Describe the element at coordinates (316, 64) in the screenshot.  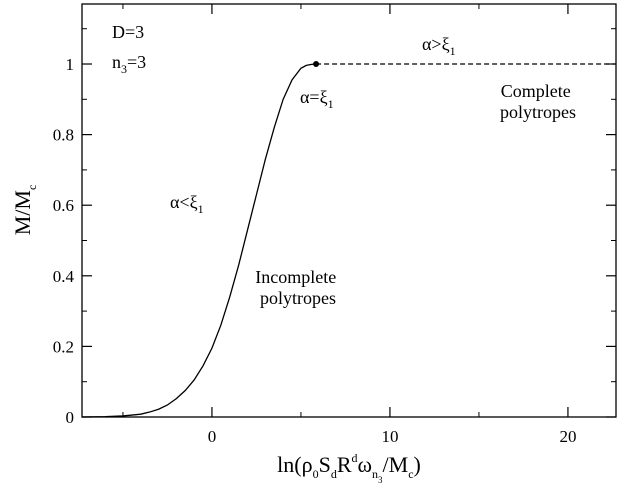
I see `marker-point` at that location.